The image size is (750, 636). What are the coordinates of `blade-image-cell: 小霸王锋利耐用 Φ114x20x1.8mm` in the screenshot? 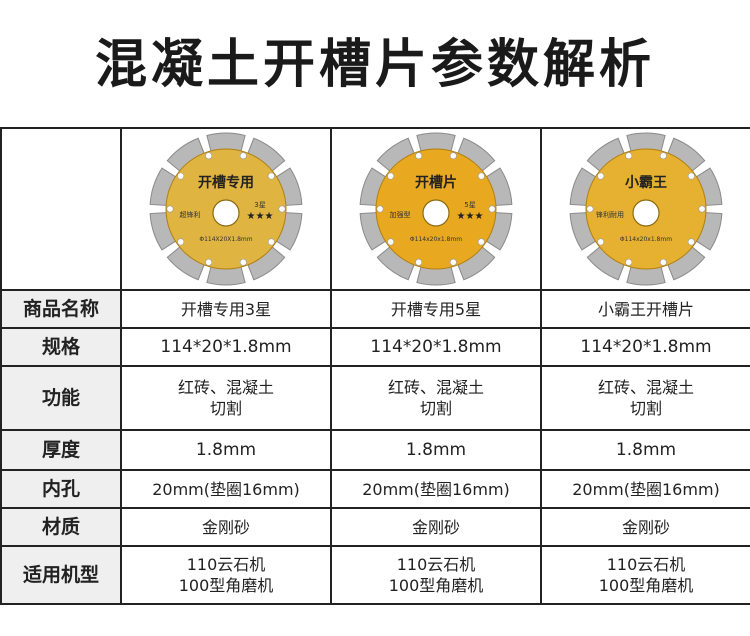 It's located at (645, 209).